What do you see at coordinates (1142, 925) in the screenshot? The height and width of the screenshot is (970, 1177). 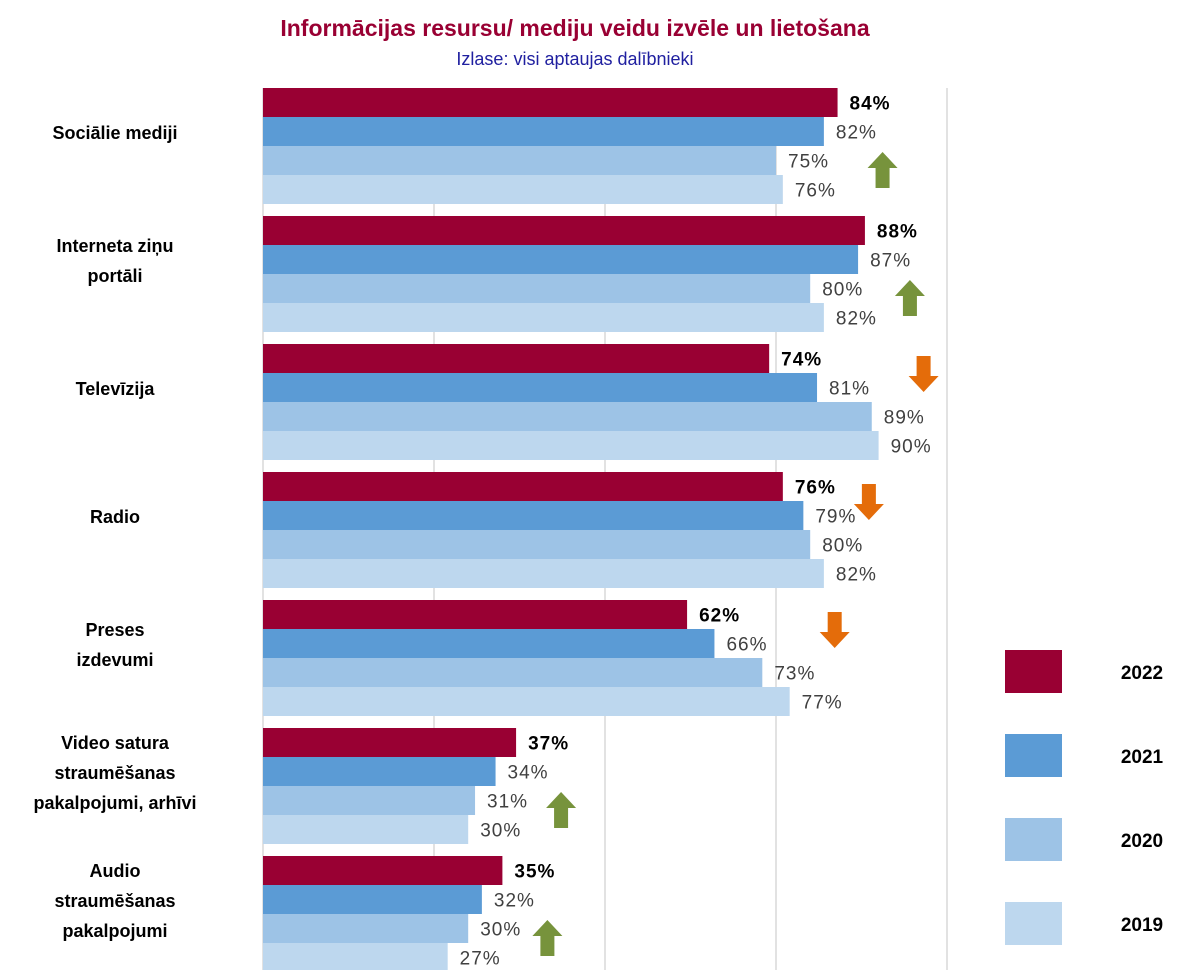 I see `legend-label: 2019` at bounding box center [1142, 925].